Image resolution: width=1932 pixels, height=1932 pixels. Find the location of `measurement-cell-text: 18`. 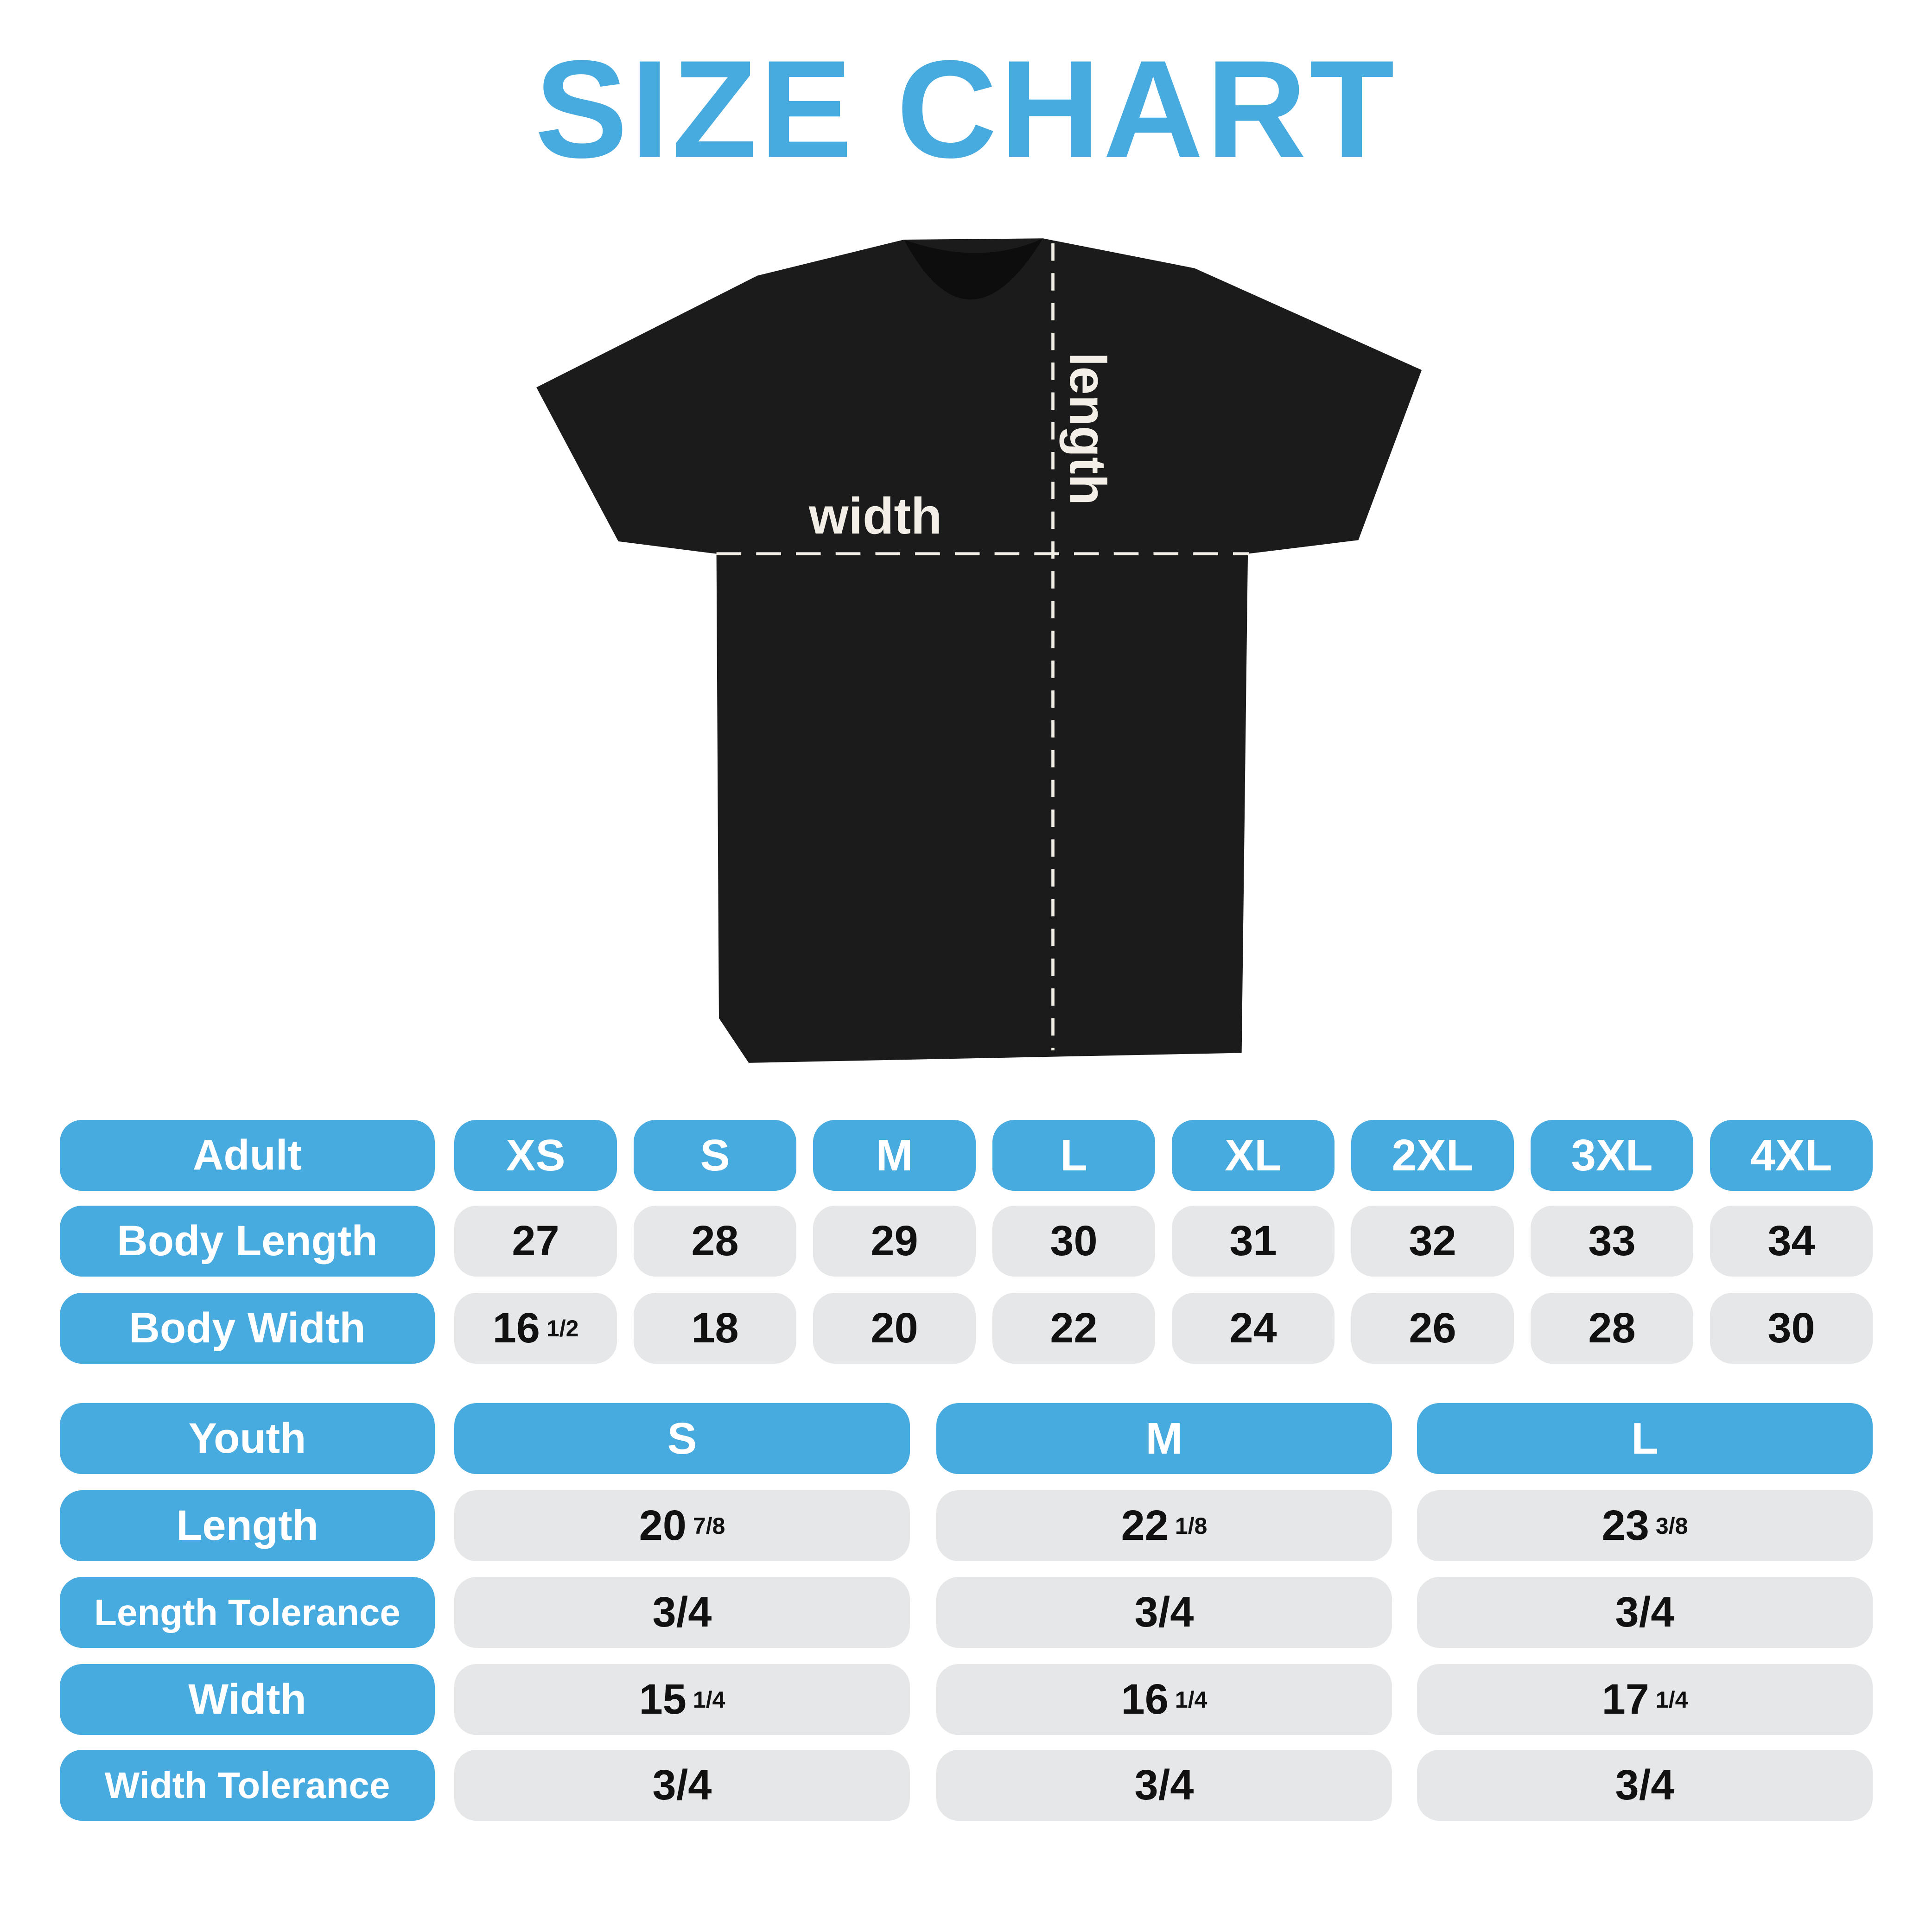

measurement-cell-text: 18 is located at coordinates (715, 1328).